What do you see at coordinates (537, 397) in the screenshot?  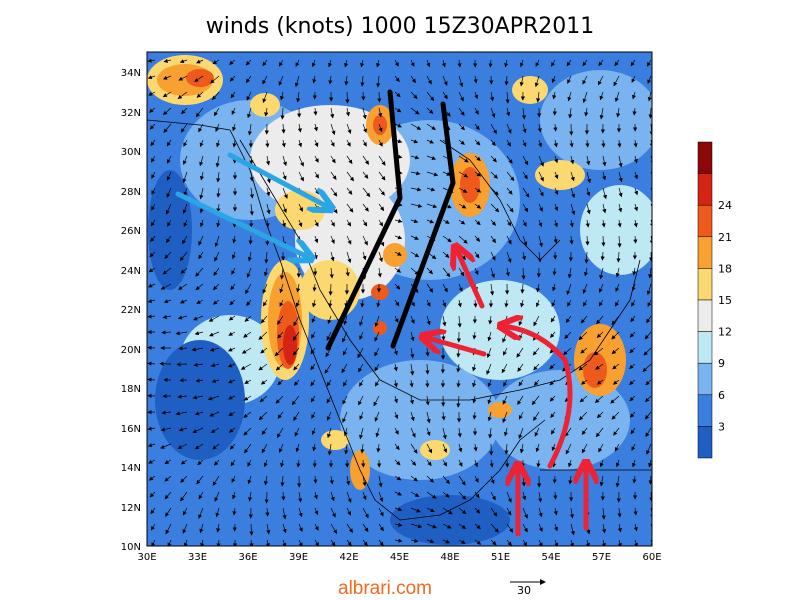 I see `red-arrow` at bounding box center [537, 397].